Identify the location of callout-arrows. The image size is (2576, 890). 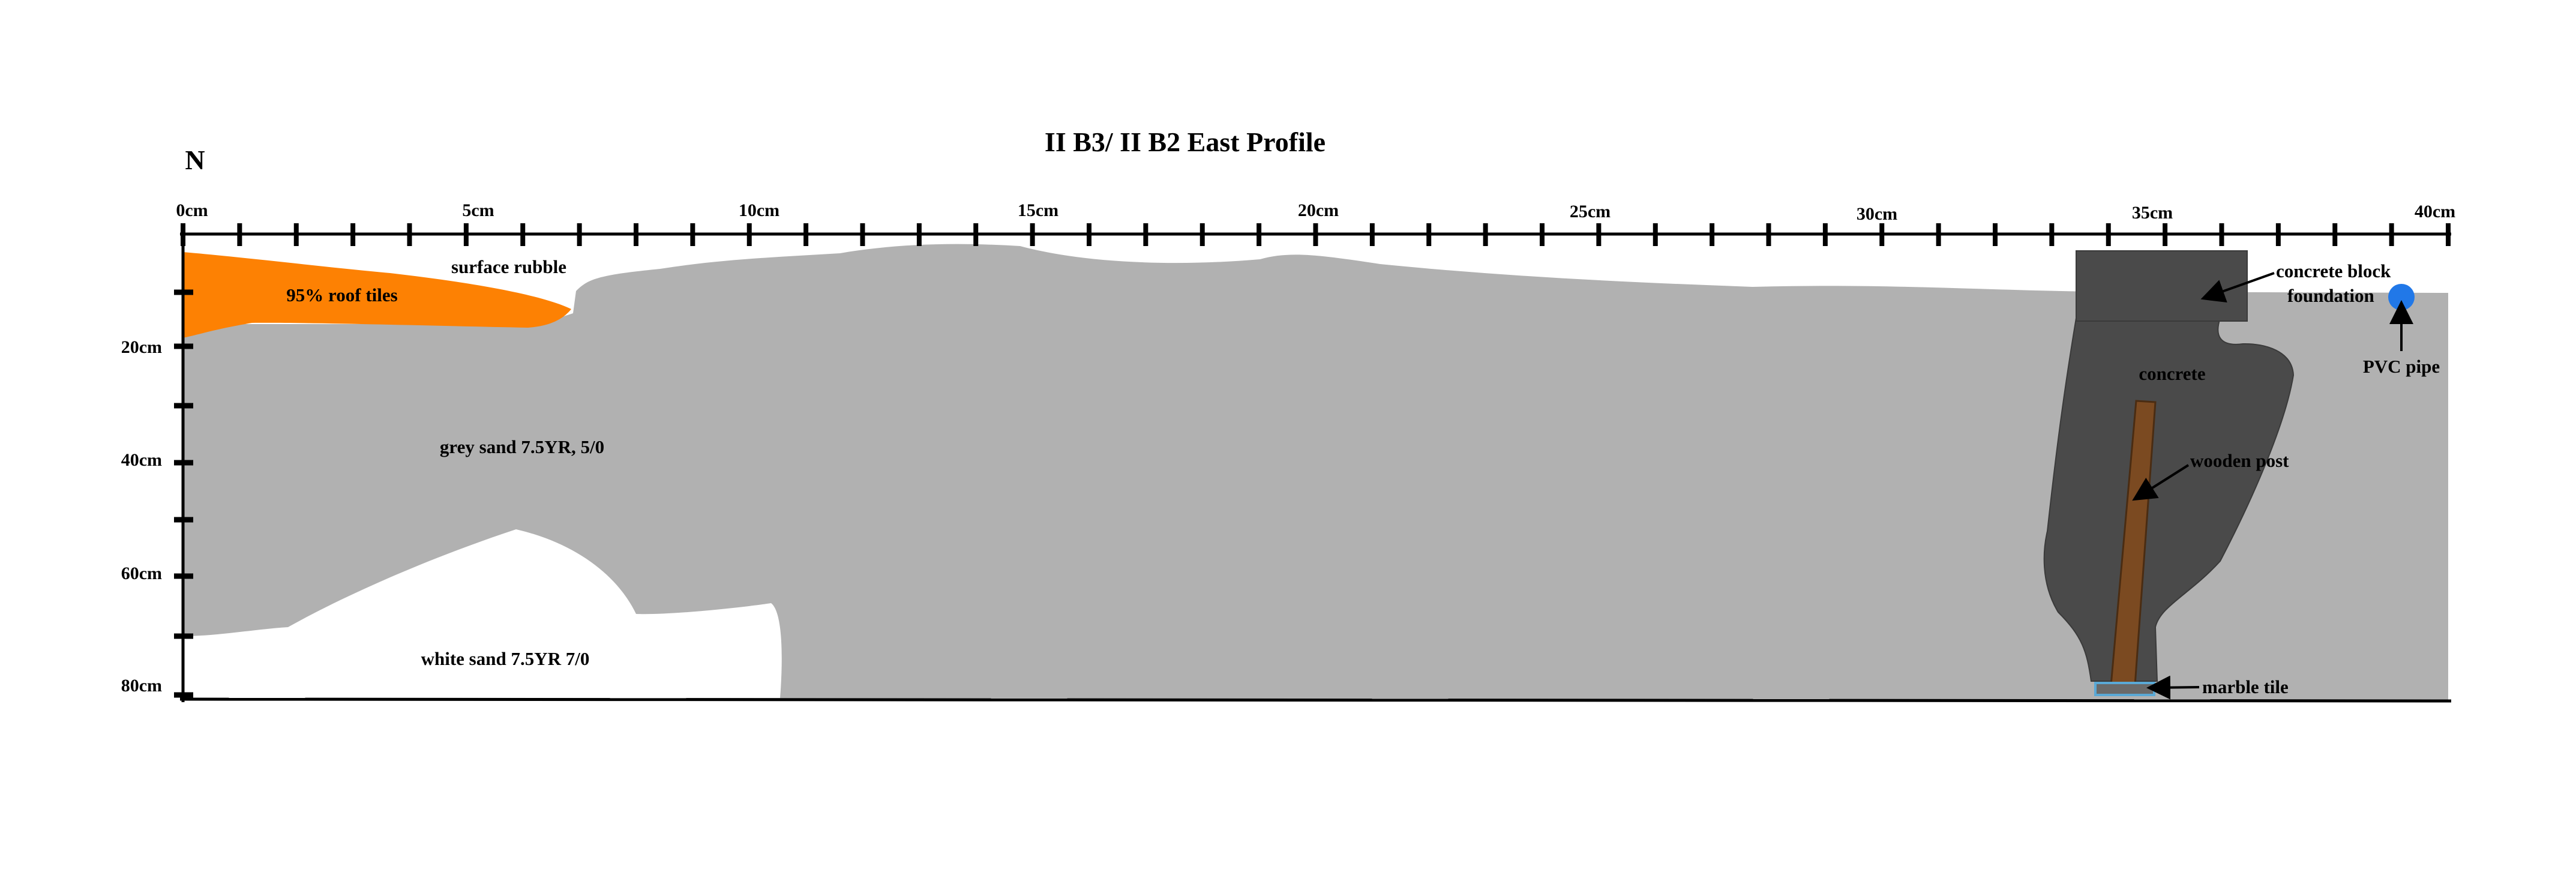
(2272, 486).